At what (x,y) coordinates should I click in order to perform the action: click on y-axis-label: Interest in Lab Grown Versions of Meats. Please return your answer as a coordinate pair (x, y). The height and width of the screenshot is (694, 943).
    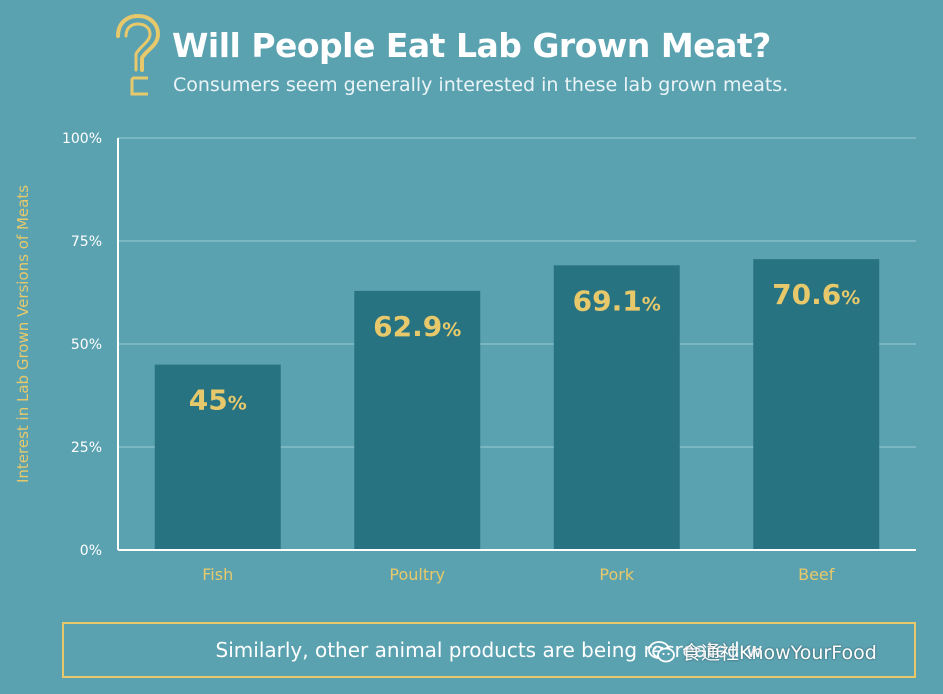
    Looking at the image, I should click on (23, 334).